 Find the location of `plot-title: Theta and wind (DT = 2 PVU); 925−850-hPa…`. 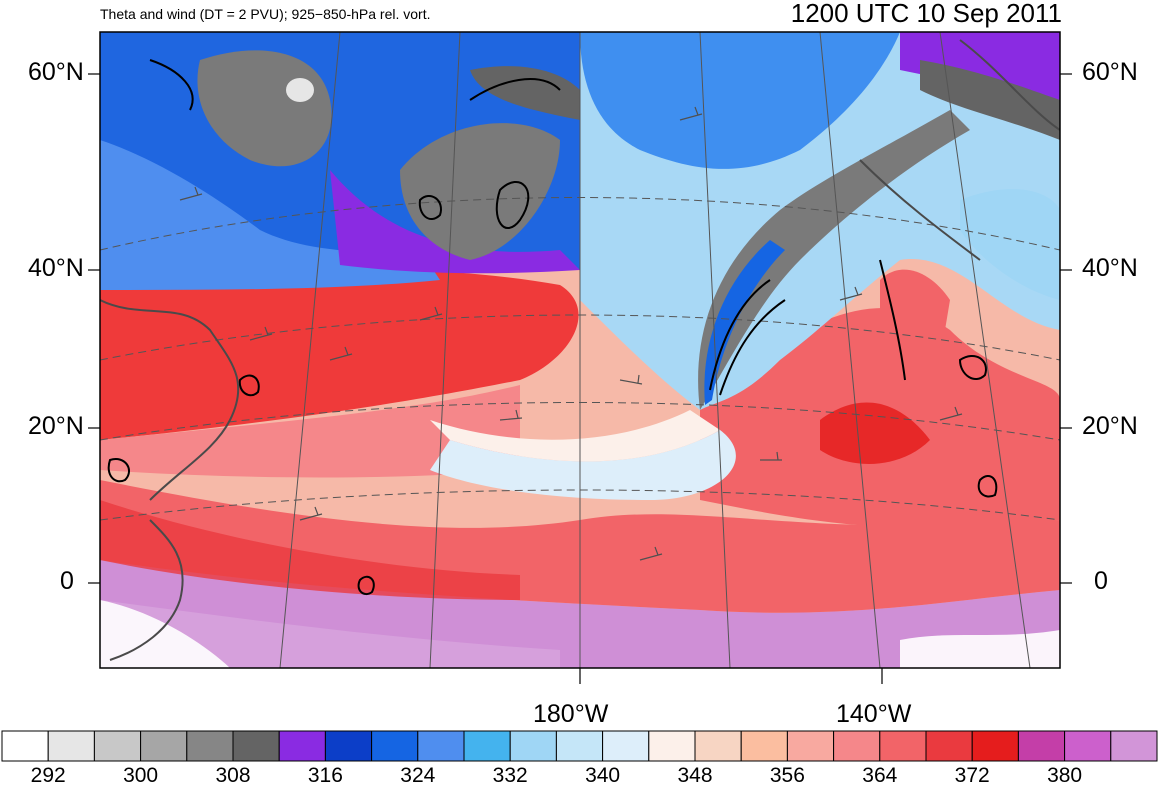

plot-title: Theta and wind (DT = 2 PVU); 925−850-hPa… is located at coordinates (265, 14).